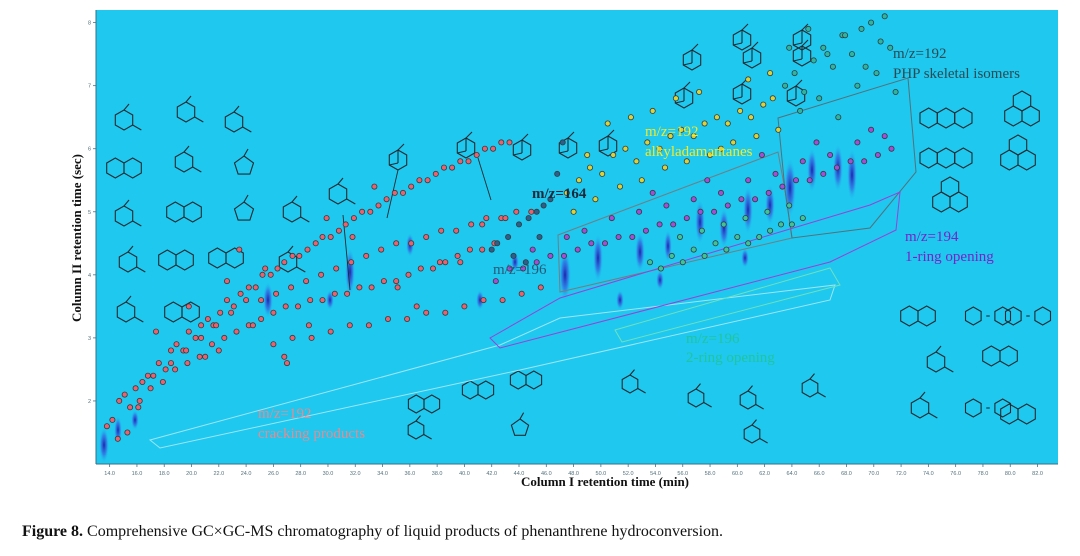 The height and width of the screenshot is (556, 1080). I want to click on ann-194-mz: m/z=194, so click(932, 237).